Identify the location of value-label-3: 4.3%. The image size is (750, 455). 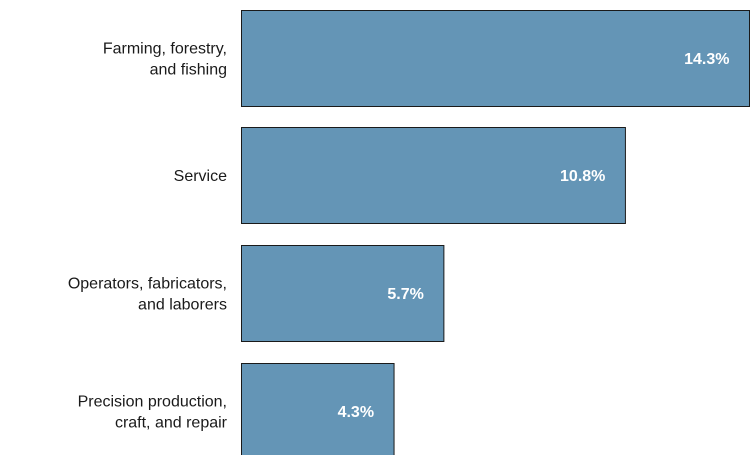
(356, 412).